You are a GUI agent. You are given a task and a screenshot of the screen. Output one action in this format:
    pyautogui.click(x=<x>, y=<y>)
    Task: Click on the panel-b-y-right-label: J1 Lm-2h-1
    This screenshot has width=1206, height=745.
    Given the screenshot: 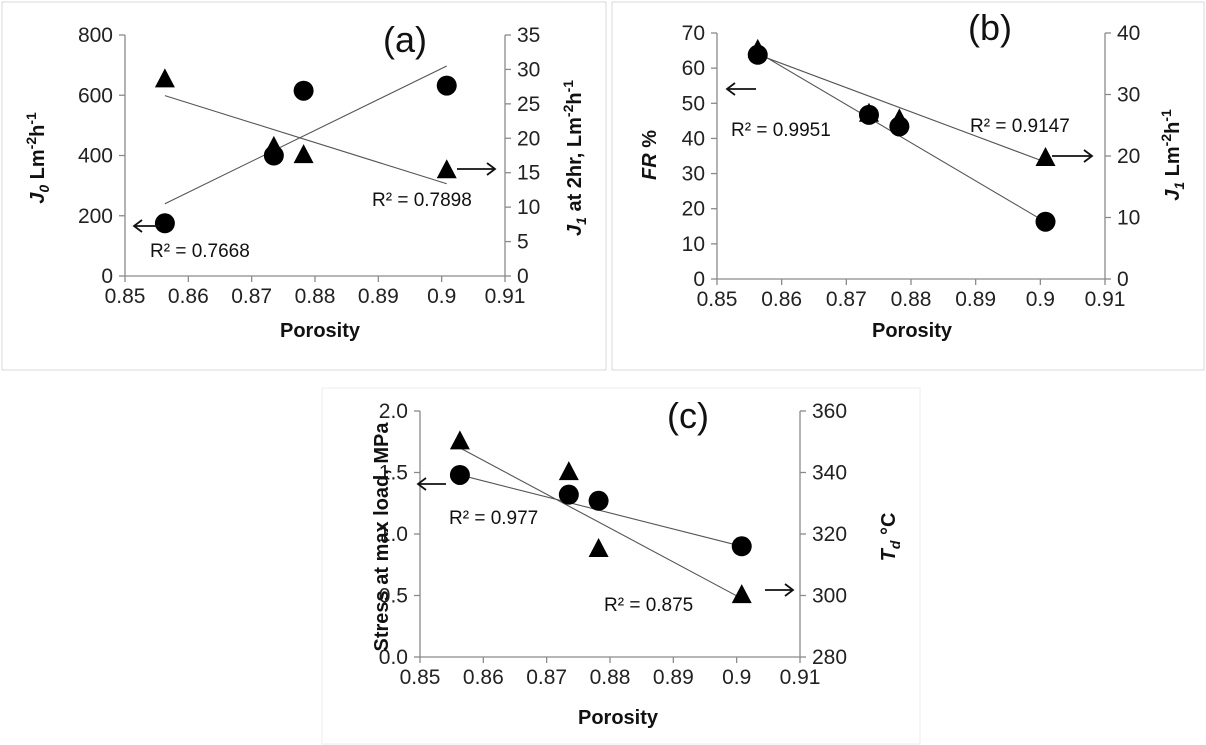 What is the action you would take?
    pyautogui.click(x=1172, y=155)
    